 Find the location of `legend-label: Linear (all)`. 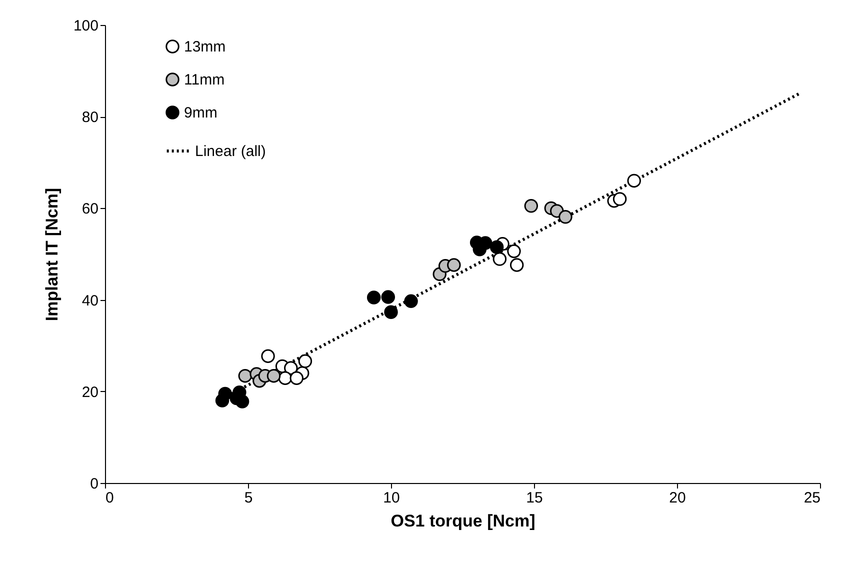

legend-label: Linear (all) is located at coordinates (230, 151).